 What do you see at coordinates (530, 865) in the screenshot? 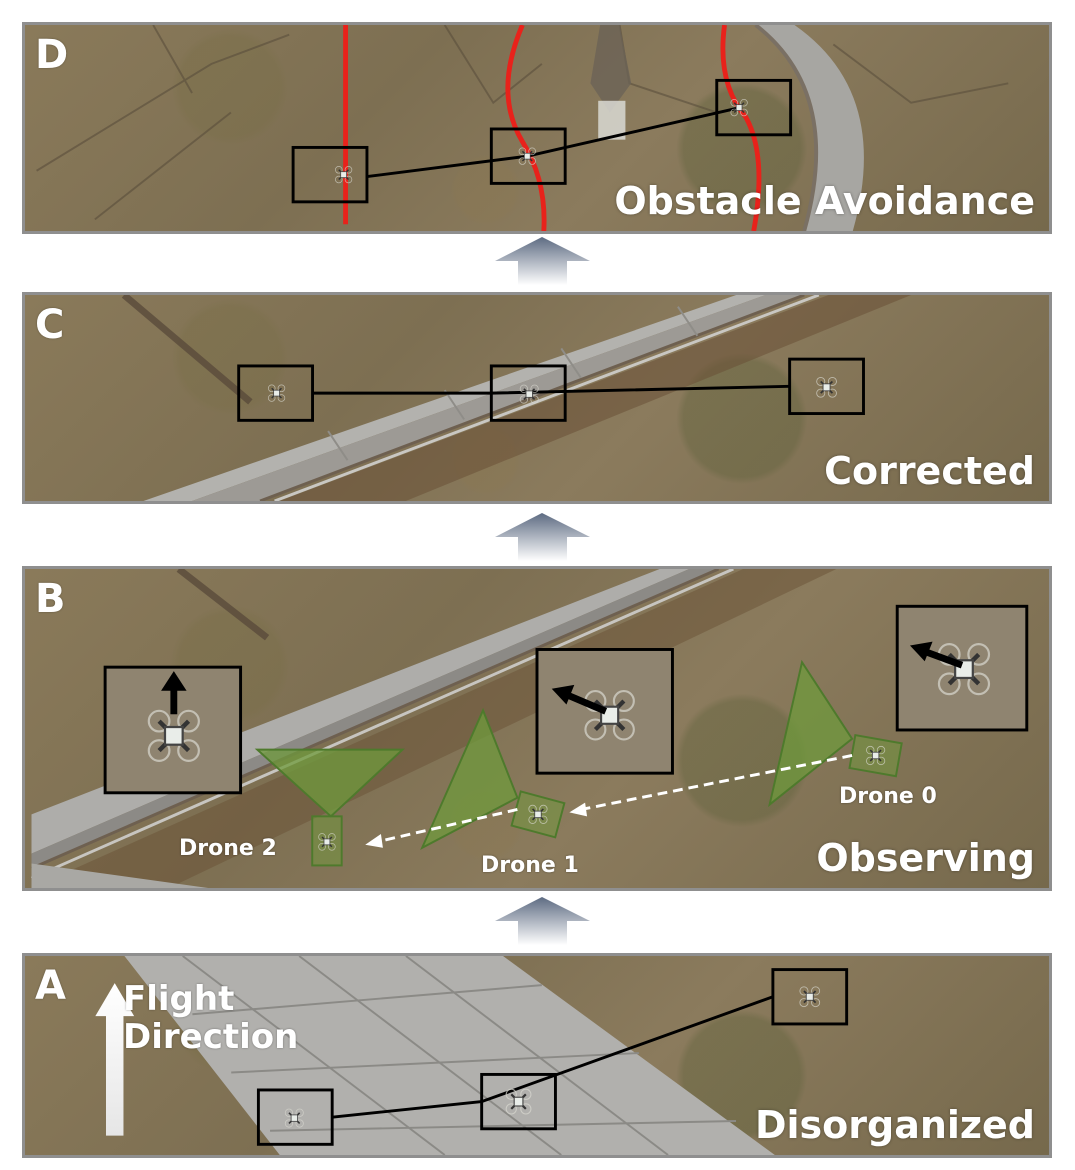
I see `drone-1-label: Drone 1` at bounding box center [530, 865].